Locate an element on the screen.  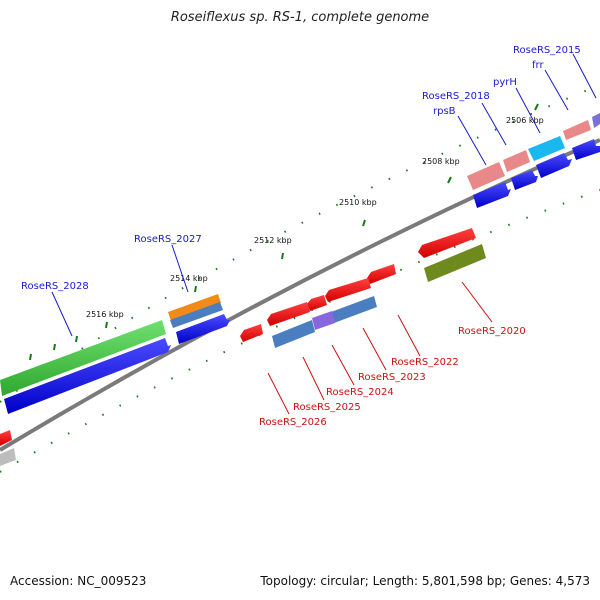
gene-RoseRS_2015 is located at coordinates (596, 120).